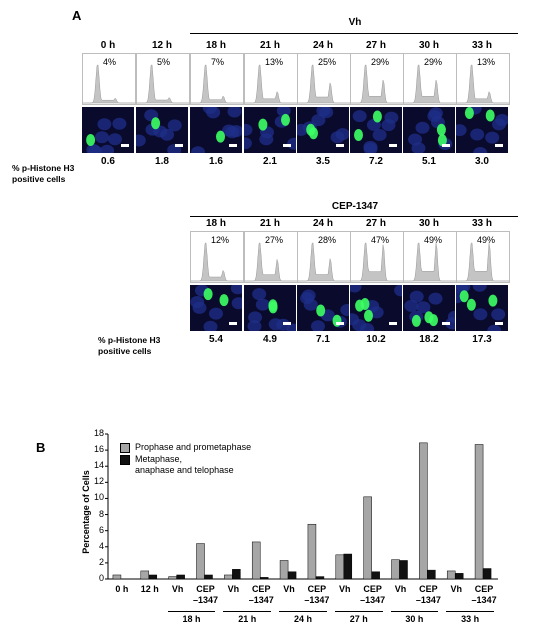 The width and height of the screenshot is (550, 637). What do you see at coordinates (216, 161) in the screenshot?
I see `vh-p-histone-value: 1.6` at bounding box center [216, 161].